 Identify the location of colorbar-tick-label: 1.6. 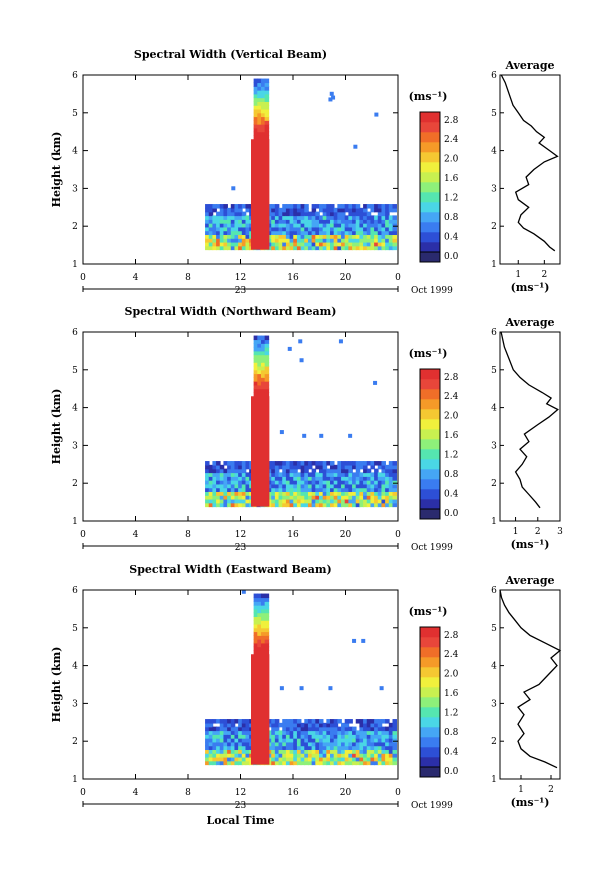
(451, 694).